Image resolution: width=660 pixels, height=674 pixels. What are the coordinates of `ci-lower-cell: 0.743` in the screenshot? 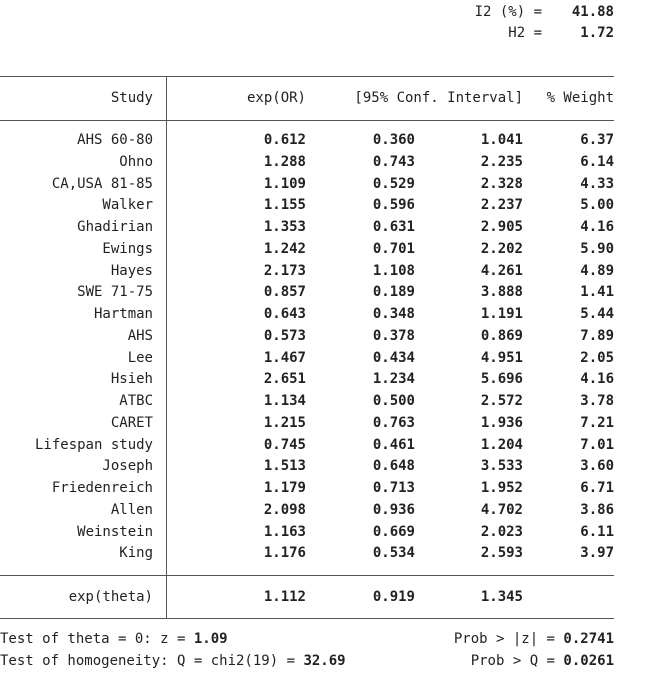 It's located at (393, 161).